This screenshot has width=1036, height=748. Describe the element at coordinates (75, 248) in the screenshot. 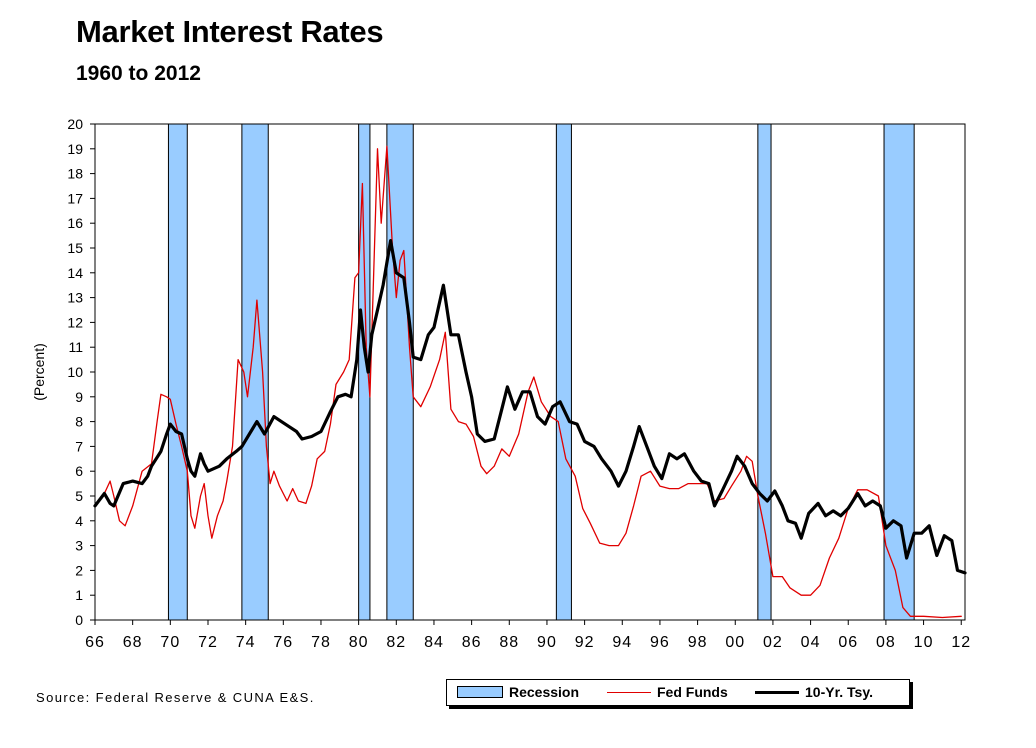

I see `y-tick-label: 15` at that location.